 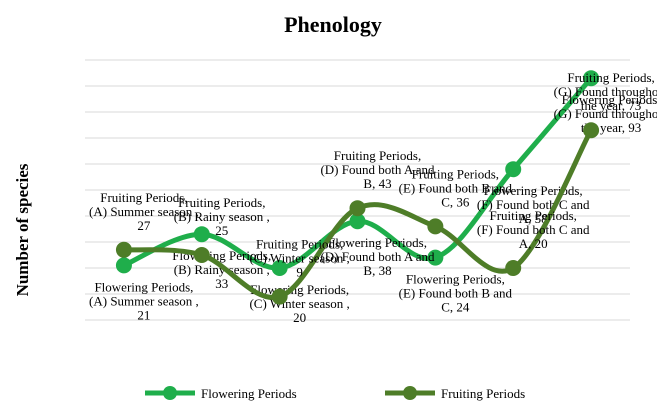 What do you see at coordinates (221, 269) in the screenshot?
I see `data-label: Flowering Periods, (B) Rainy season , 33` at bounding box center [221, 269].